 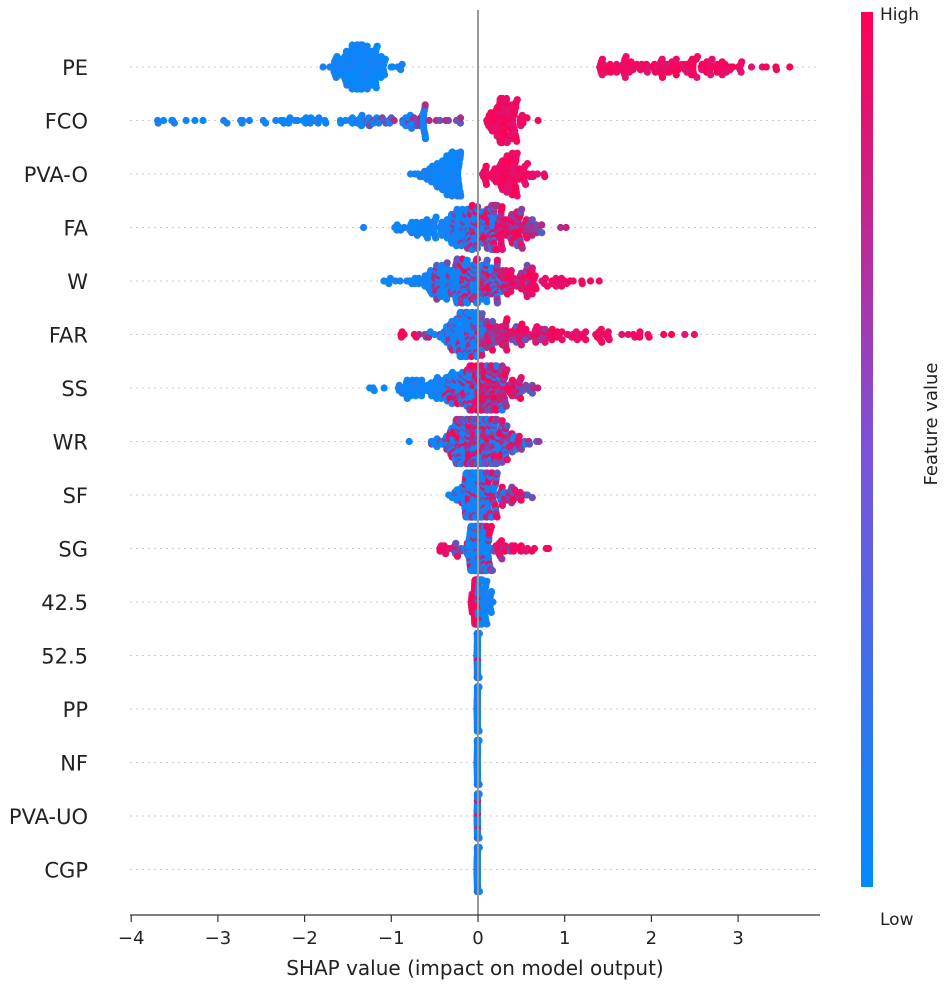 I want to click on feature-label: 42.5, so click(x=64, y=603).